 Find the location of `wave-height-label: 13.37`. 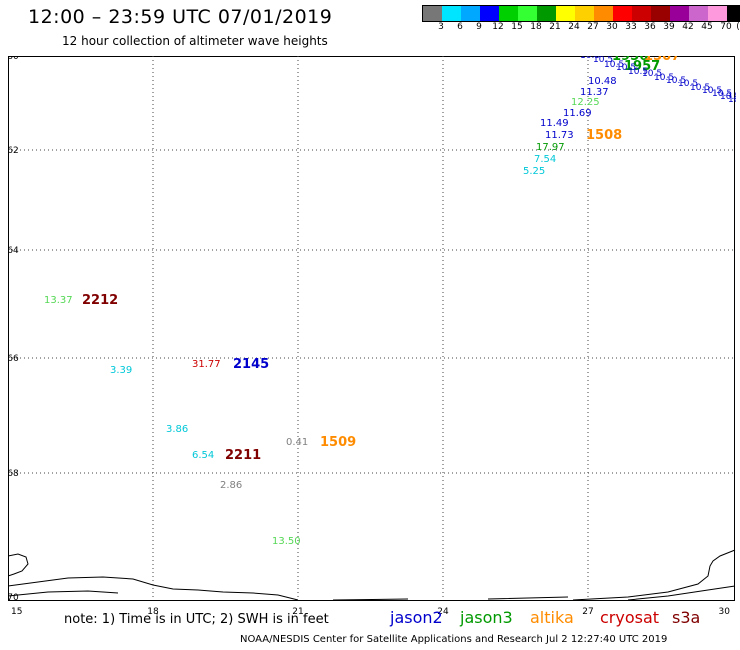

wave-height-label: 13.37 is located at coordinates (58, 300).